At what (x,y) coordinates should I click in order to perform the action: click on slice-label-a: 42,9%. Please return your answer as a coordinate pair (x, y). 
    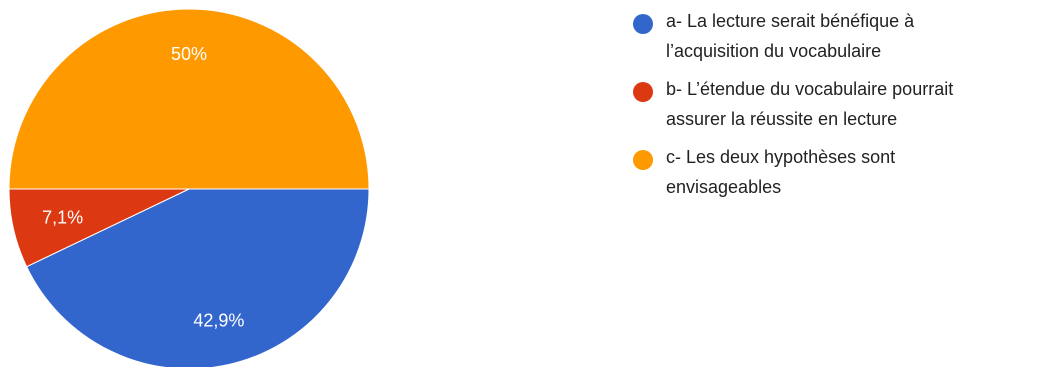
    Looking at the image, I should click on (218, 321).